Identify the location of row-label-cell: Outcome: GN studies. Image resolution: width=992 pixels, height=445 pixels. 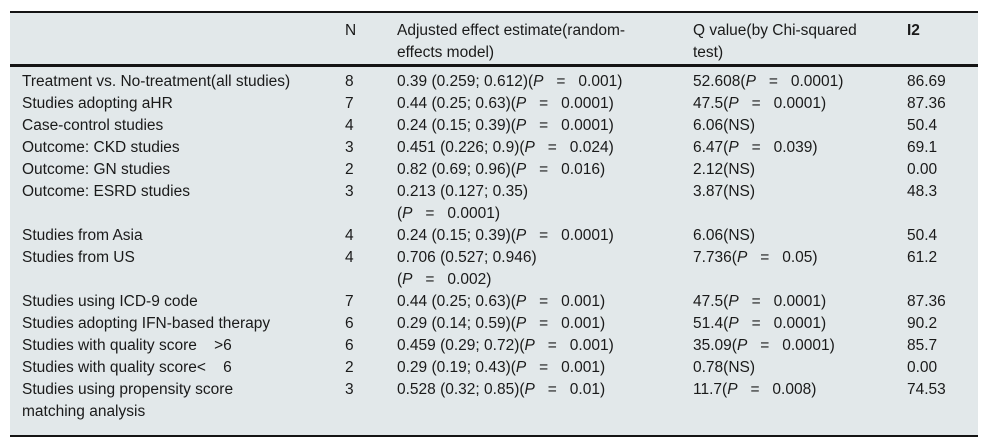
(177, 170).